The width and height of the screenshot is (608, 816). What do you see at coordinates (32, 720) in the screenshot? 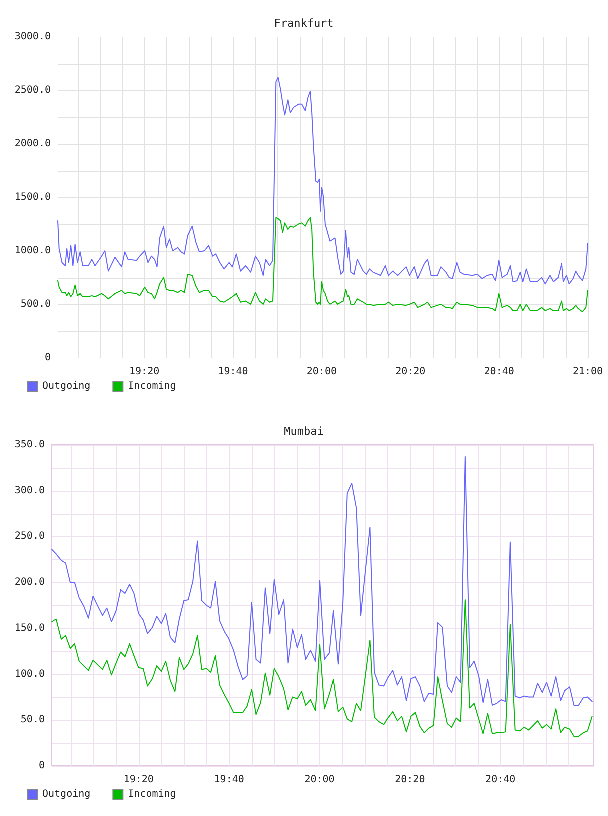
I see `y-tick-label: 50.0` at bounding box center [32, 720].